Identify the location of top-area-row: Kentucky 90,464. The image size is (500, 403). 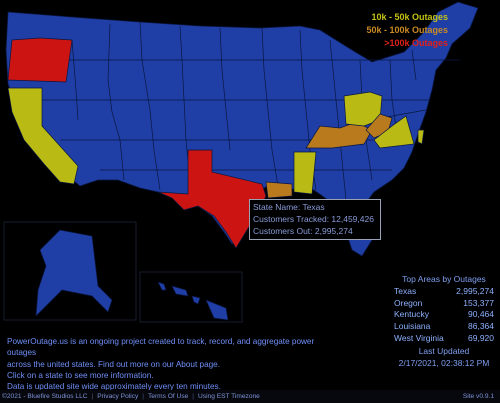
(444, 315).